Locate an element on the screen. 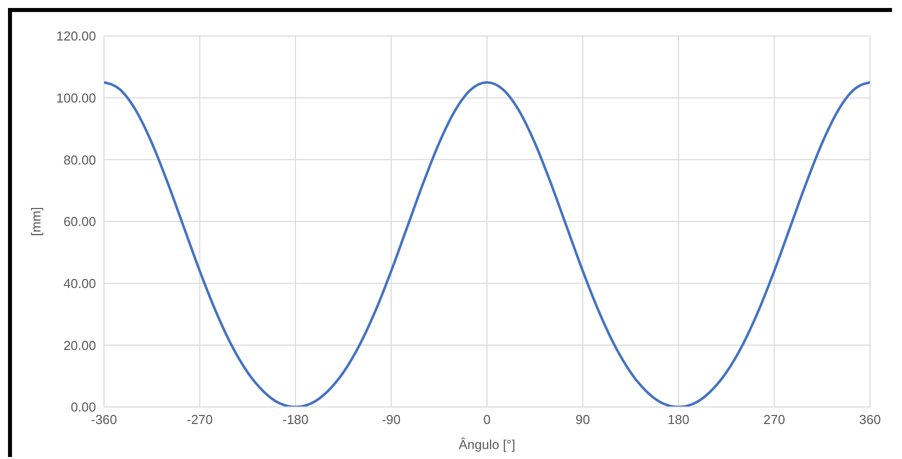  x-tick-label: 360 is located at coordinates (870, 420).